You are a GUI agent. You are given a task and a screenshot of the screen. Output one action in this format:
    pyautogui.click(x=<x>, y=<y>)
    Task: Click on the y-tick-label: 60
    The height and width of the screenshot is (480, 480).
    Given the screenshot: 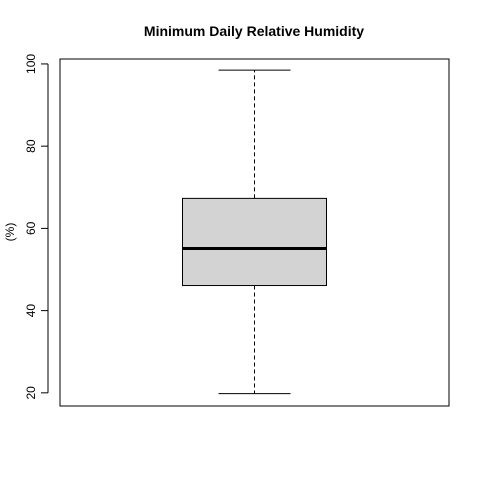 What is the action you would take?
    pyautogui.click(x=31, y=228)
    